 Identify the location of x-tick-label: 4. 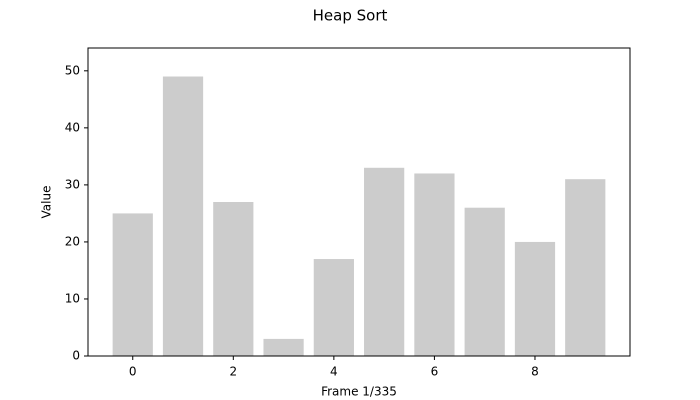
(334, 372).